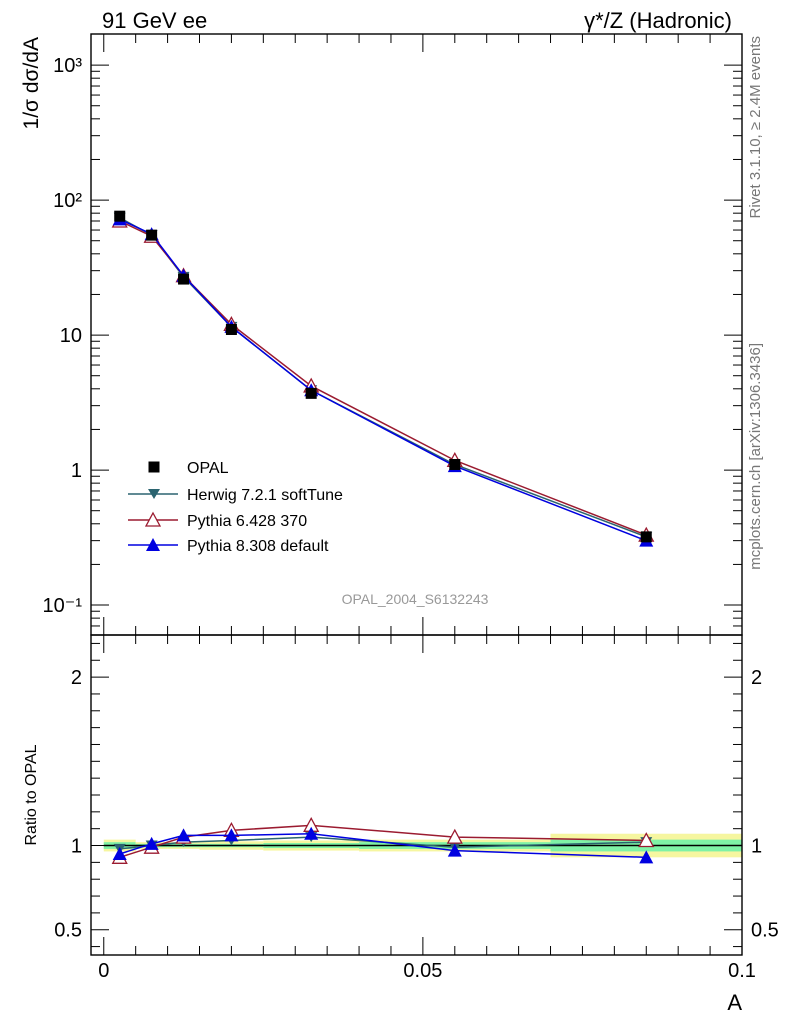 The height and width of the screenshot is (1024, 786). I want to click on legend-pythia6-label: Pythia 6.428 370, so click(247, 521).